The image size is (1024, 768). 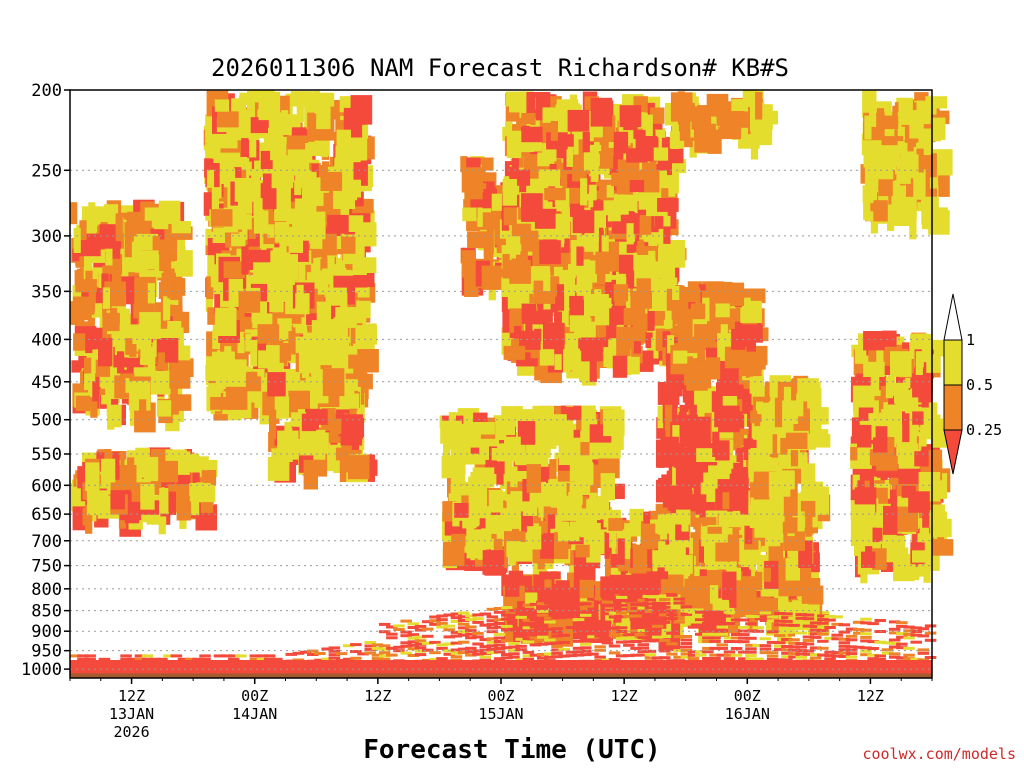 I want to click on region-day1-mid-scatter, so click(x=322, y=448).